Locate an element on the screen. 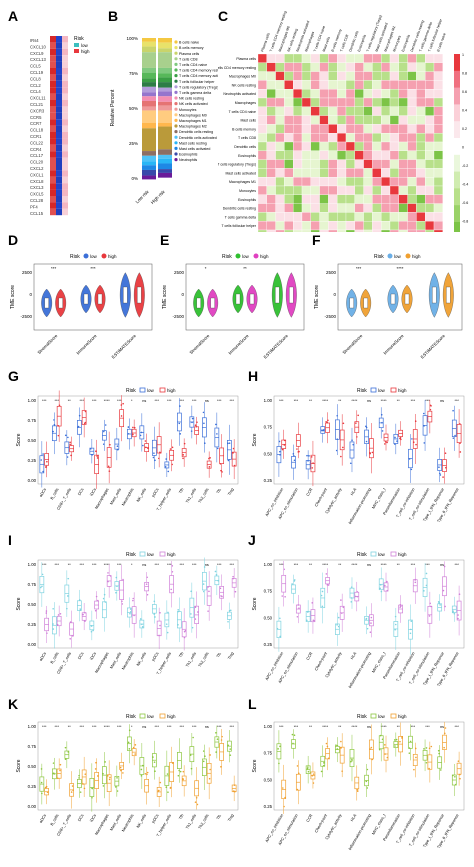  significance-label: ** is located at coordinates (310, 565).